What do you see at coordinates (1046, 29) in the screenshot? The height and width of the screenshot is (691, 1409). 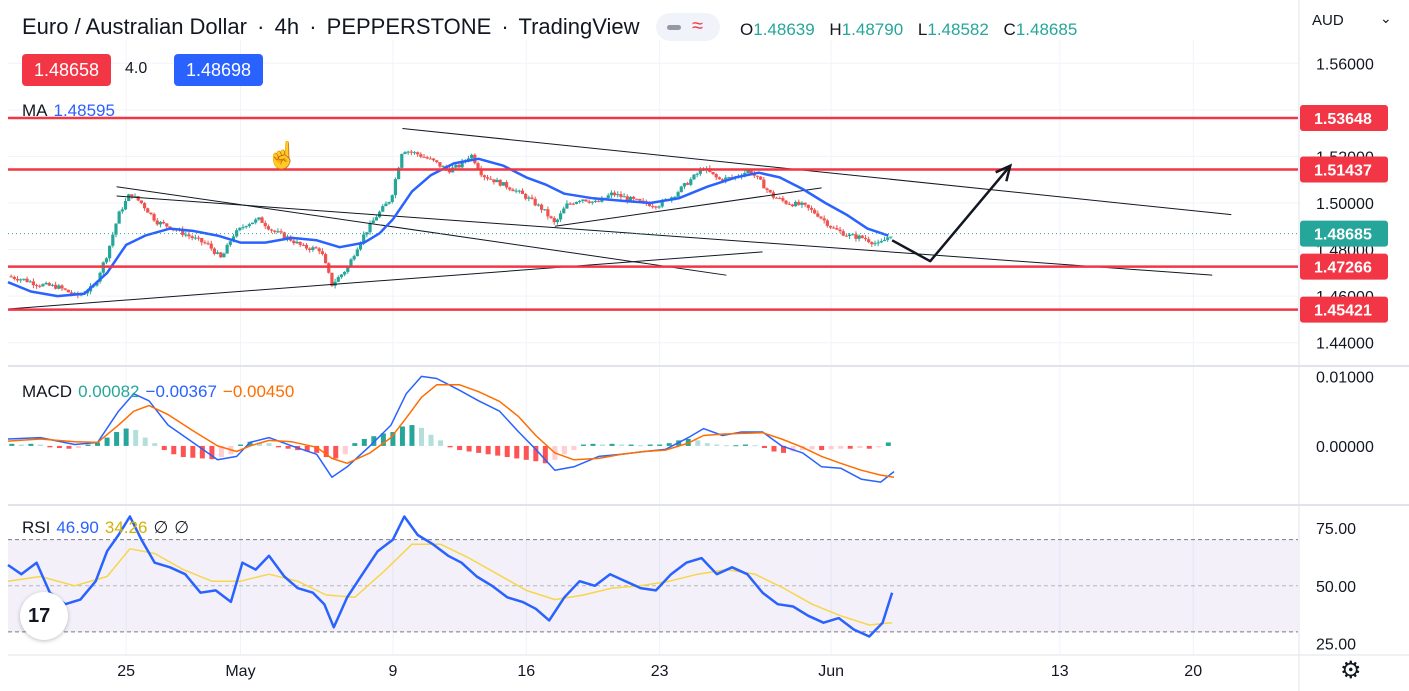 I see `ohlc-close-value: 1.48685` at bounding box center [1046, 29].